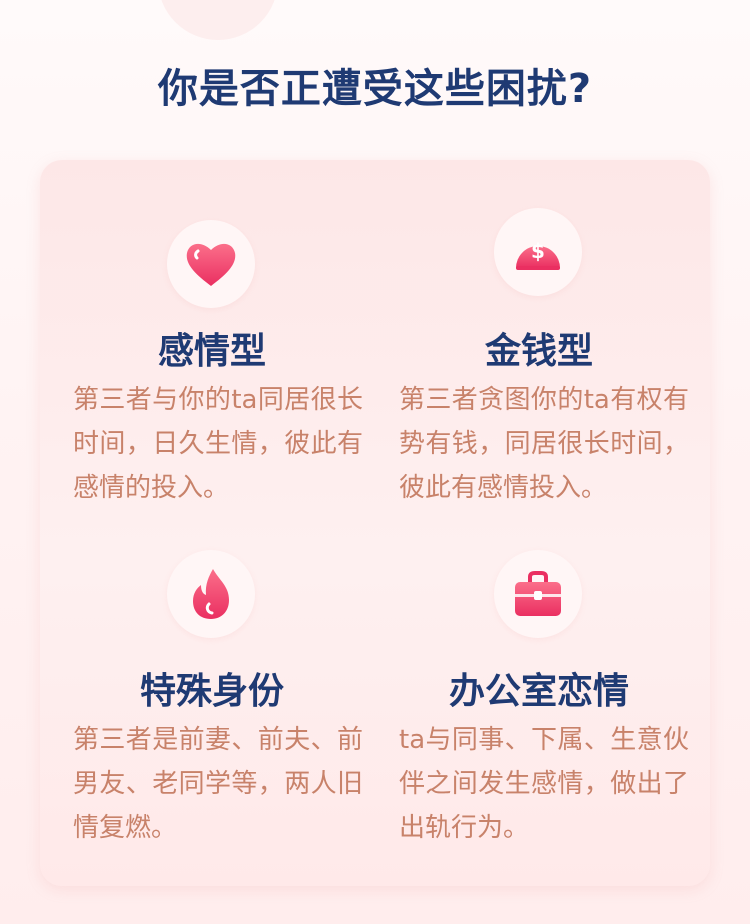 The width and height of the screenshot is (750, 924). I want to click on flame-icon-circle, so click(211, 594).